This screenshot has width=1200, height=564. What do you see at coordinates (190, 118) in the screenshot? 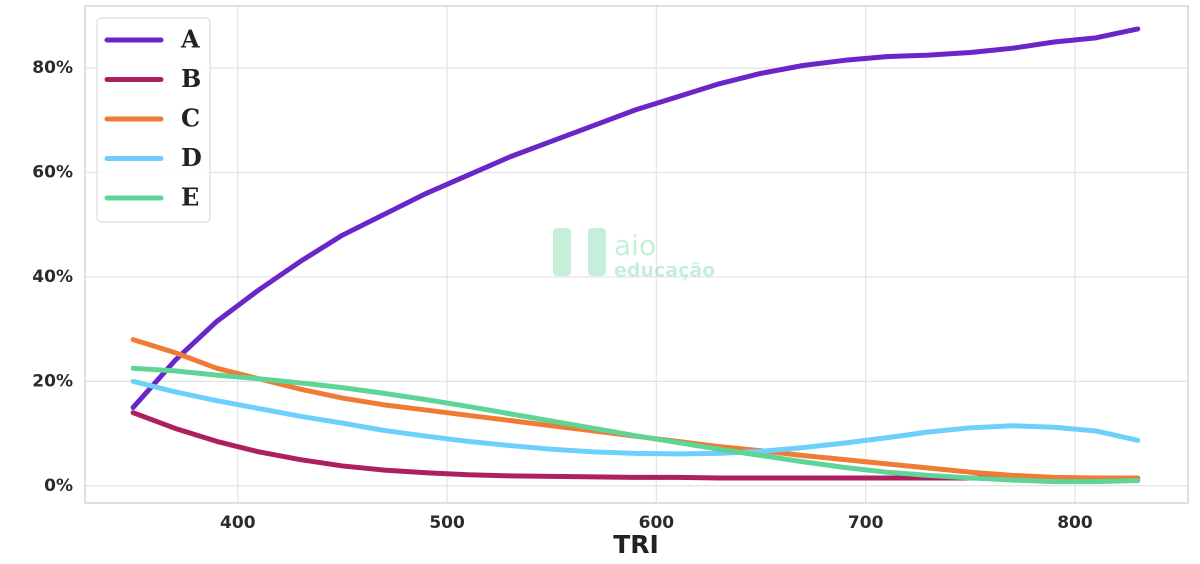
I see `legend-label: C` at bounding box center [190, 118].